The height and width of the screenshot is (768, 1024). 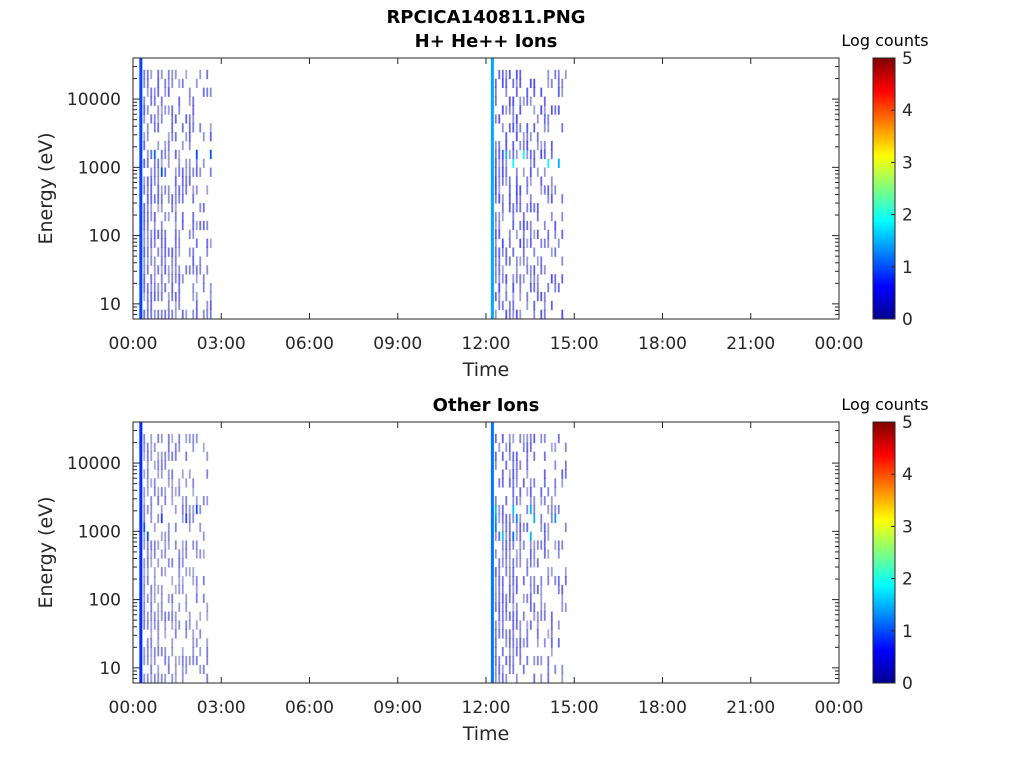 What do you see at coordinates (486, 734) in the screenshot?
I see `x-axis-label: Time` at bounding box center [486, 734].